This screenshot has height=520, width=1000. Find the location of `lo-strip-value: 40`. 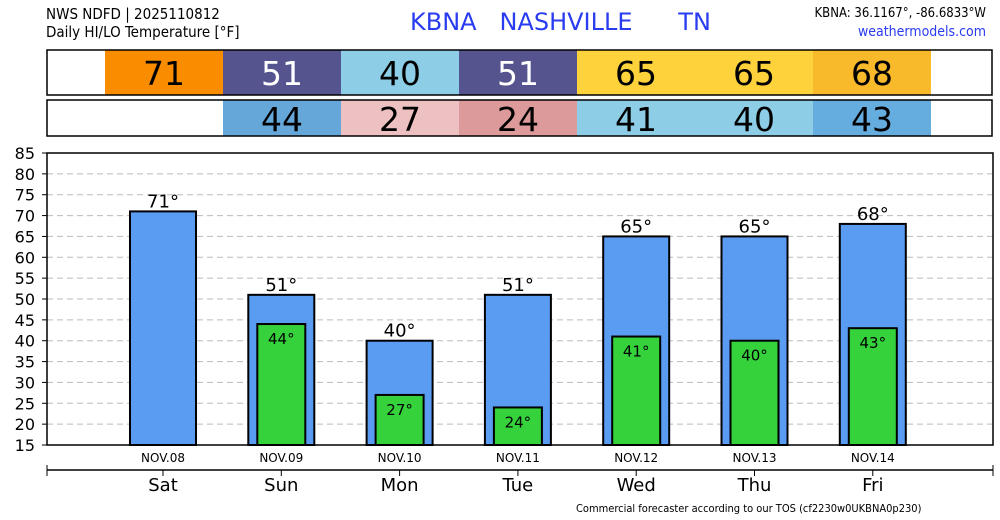

lo-strip-value: 40 is located at coordinates (754, 119).